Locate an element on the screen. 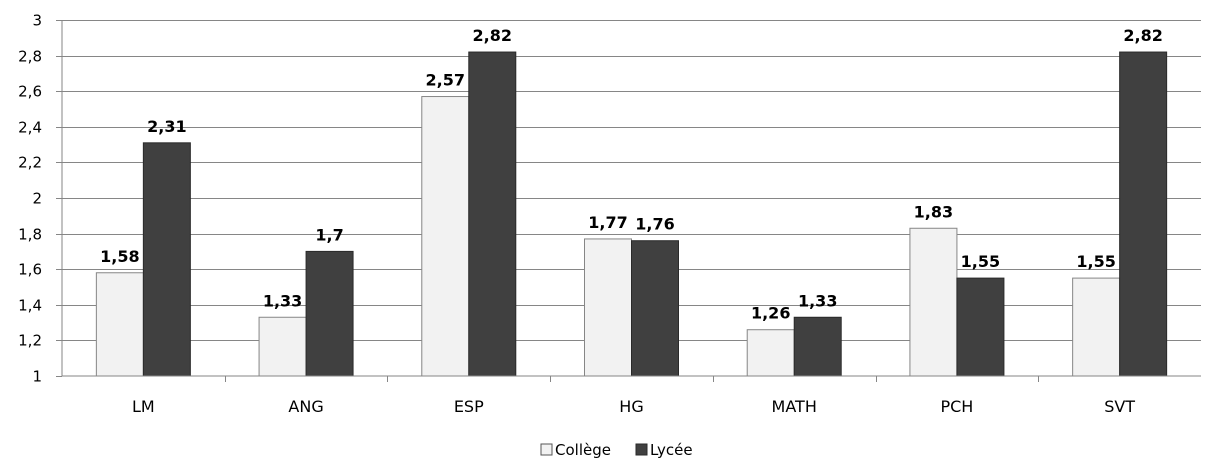  data-label: 1,76 is located at coordinates (654, 224).